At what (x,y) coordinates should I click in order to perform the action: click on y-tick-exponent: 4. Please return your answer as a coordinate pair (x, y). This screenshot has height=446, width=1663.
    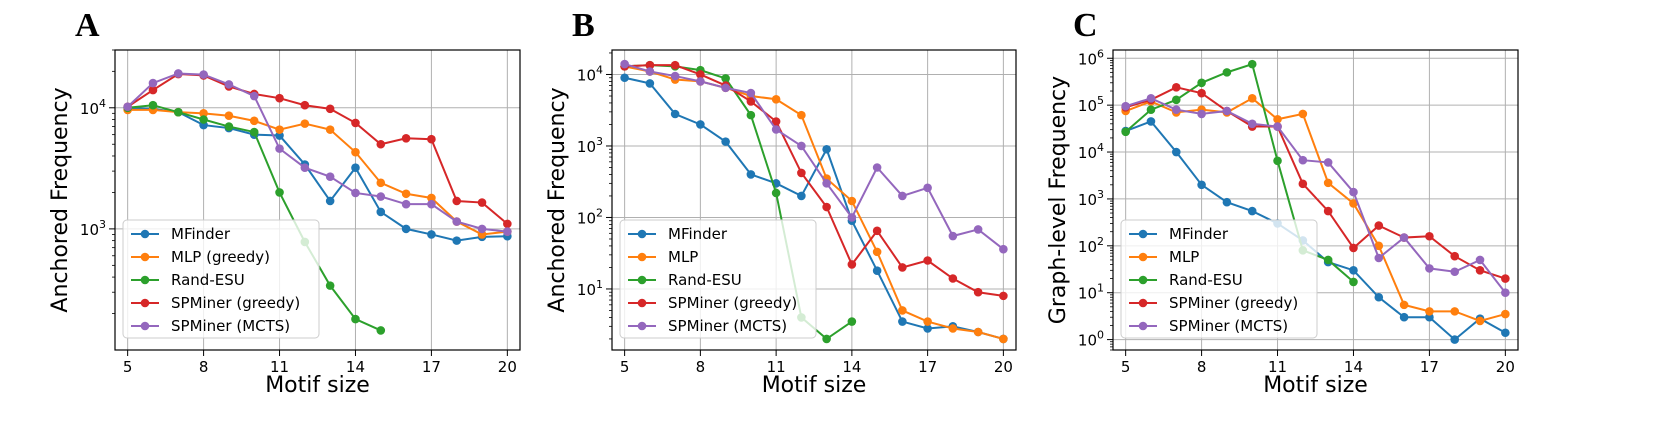
    Looking at the image, I should click on (102, 103).